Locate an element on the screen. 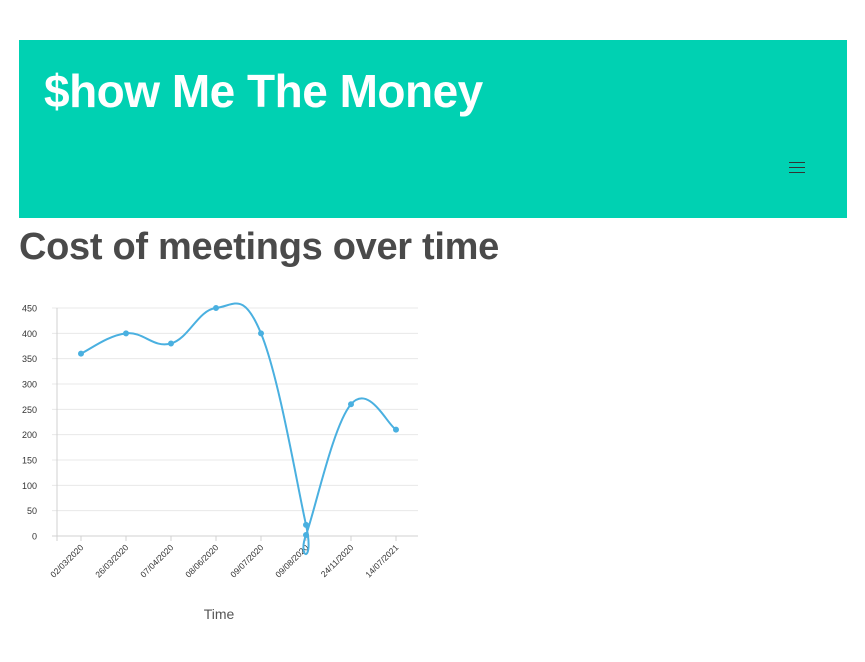 The width and height of the screenshot is (865, 662). x-tick-label: 24/11/2020 is located at coordinates (337, 560).